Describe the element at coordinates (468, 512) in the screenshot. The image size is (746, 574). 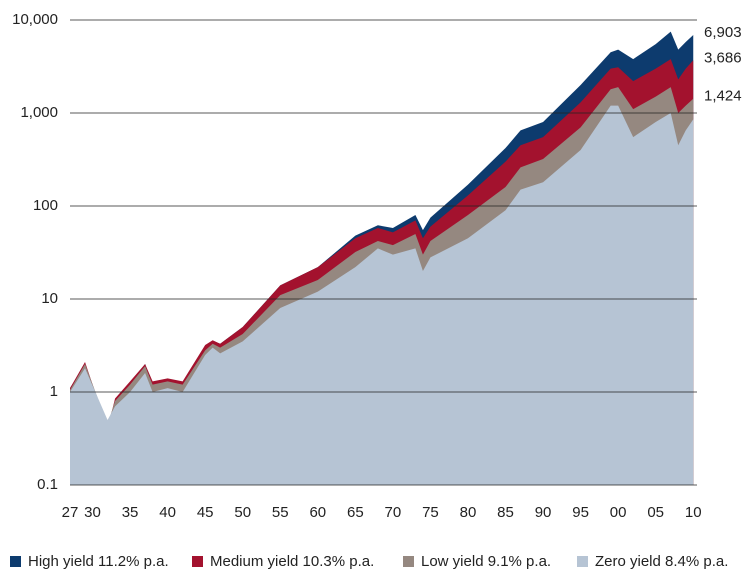
I see `x-tick-label: 80` at that location.